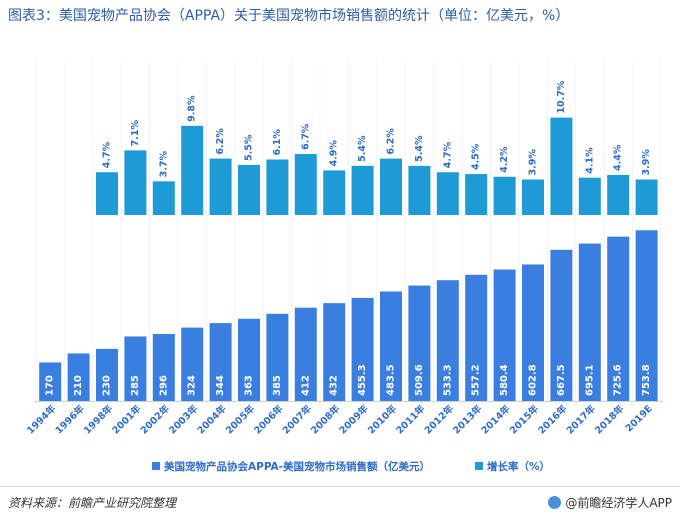  I want to click on sales-value-label: 296, so click(163, 385).